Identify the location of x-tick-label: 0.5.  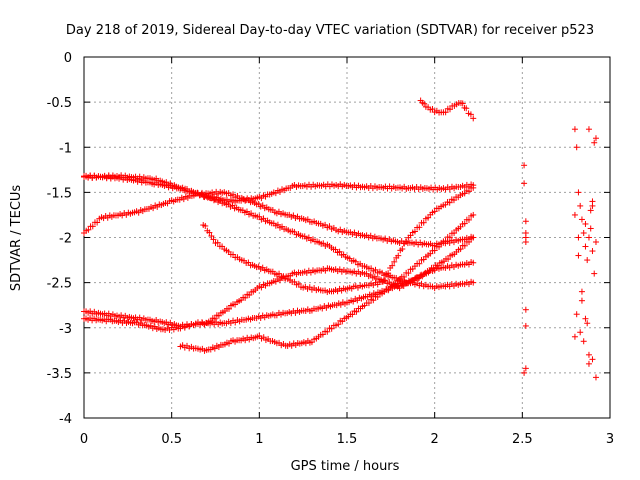
(171, 439).